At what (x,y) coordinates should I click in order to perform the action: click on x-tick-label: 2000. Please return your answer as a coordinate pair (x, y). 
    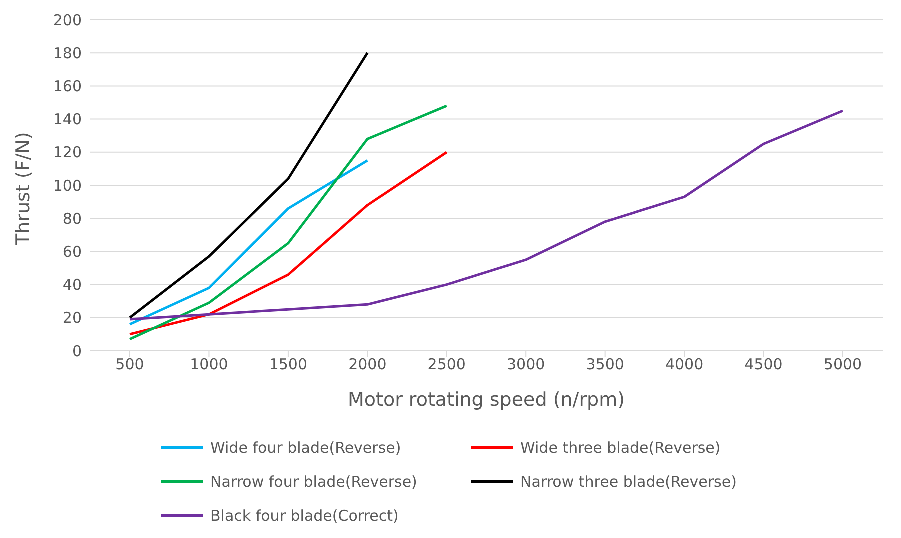
    Looking at the image, I should click on (367, 365).